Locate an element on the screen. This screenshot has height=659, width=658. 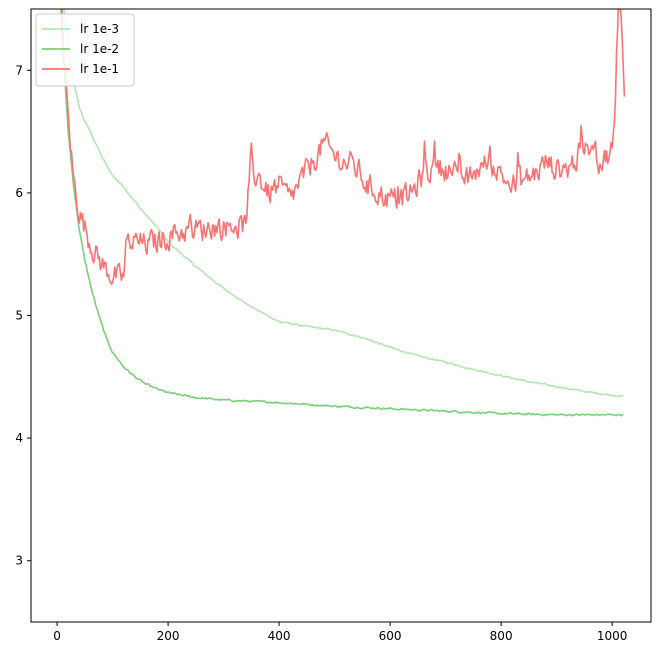
x-tick-label: 1000 is located at coordinates (612, 636).